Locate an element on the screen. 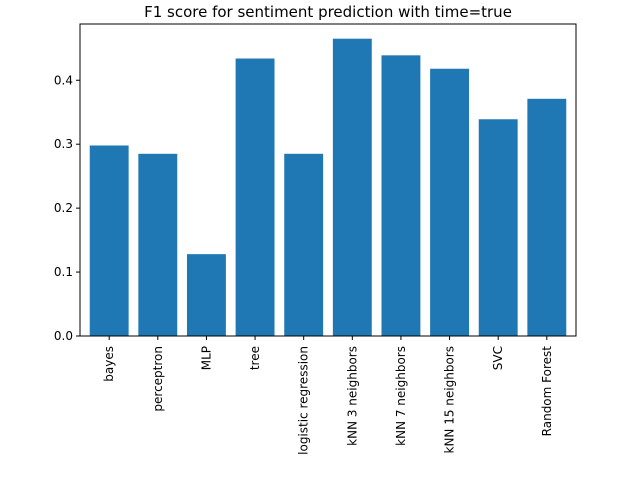 Image resolution: width=640 pixels, height=480 pixels. x-tick-label: Random Forest is located at coordinates (547, 391).